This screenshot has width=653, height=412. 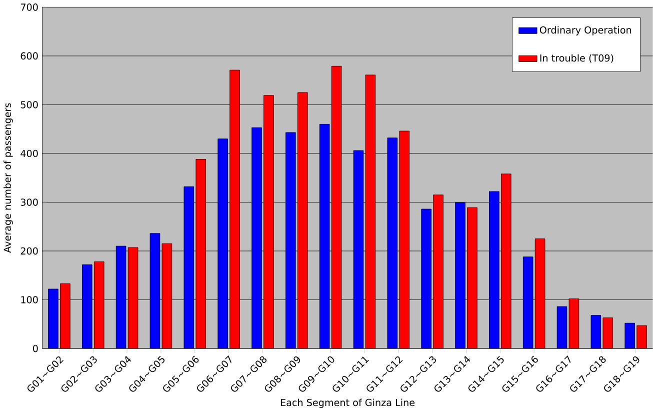 What do you see at coordinates (29, 251) in the screenshot?
I see `y-tick-label: 200` at bounding box center [29, 251].